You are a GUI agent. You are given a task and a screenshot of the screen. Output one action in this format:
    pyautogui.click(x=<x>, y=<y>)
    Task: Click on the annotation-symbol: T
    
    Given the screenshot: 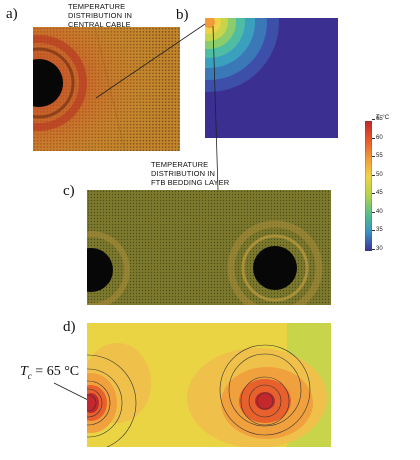 What is the action you would take?
    pyautogui.click(x=24, y=371)
    